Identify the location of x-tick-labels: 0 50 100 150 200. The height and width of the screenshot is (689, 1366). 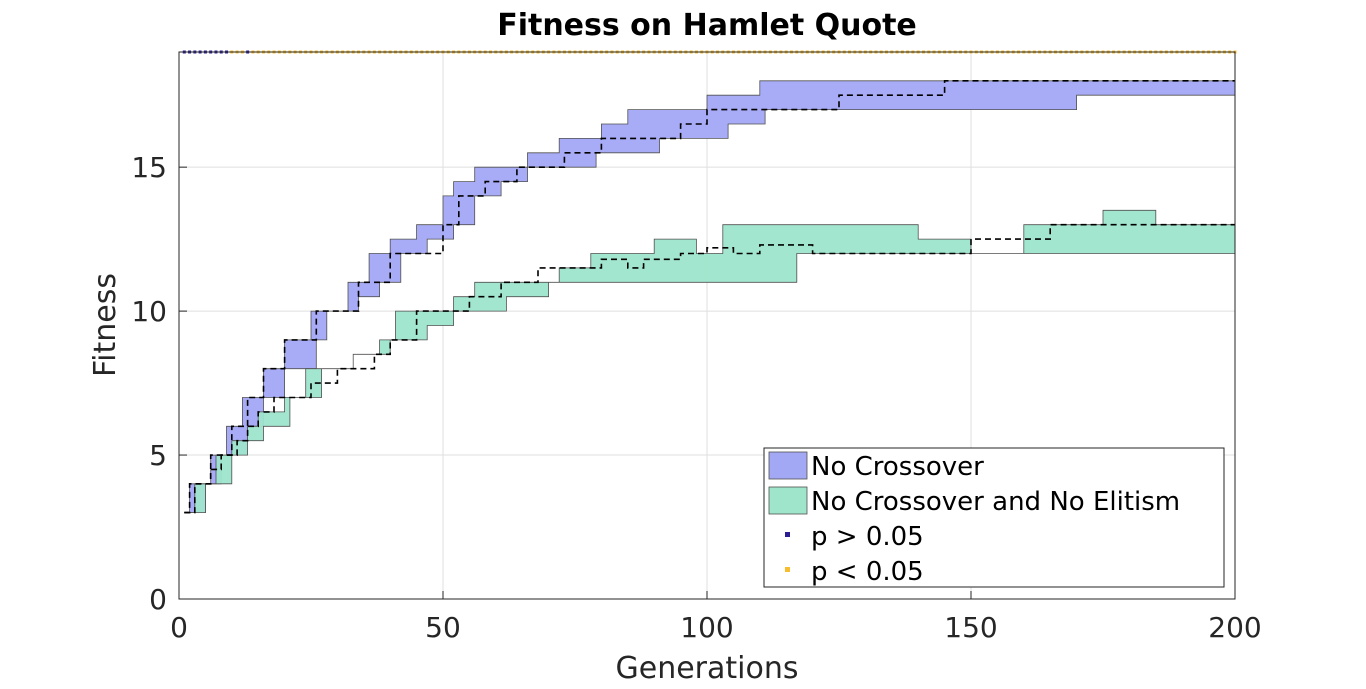
(716, 617).